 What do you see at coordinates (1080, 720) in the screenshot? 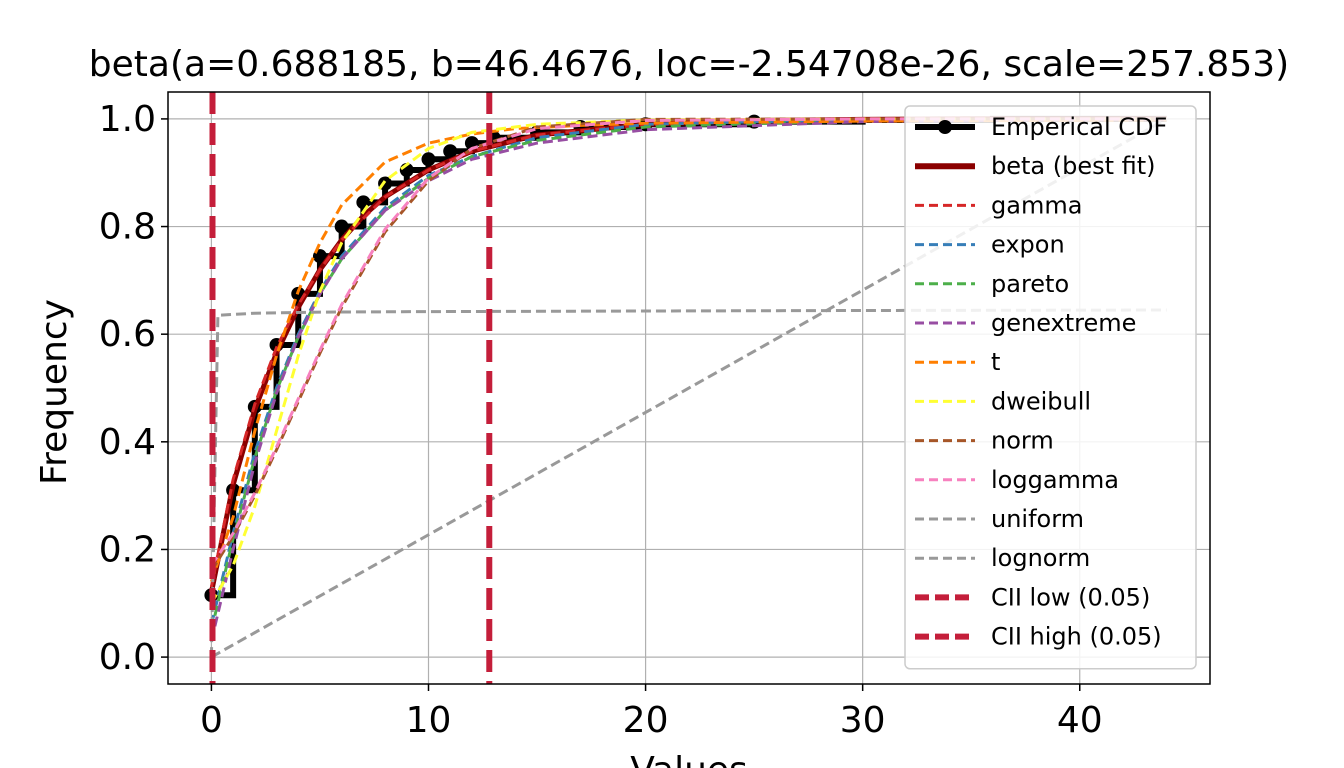
I see `x-tick-label: 40` at bounding box center [1080, 720].